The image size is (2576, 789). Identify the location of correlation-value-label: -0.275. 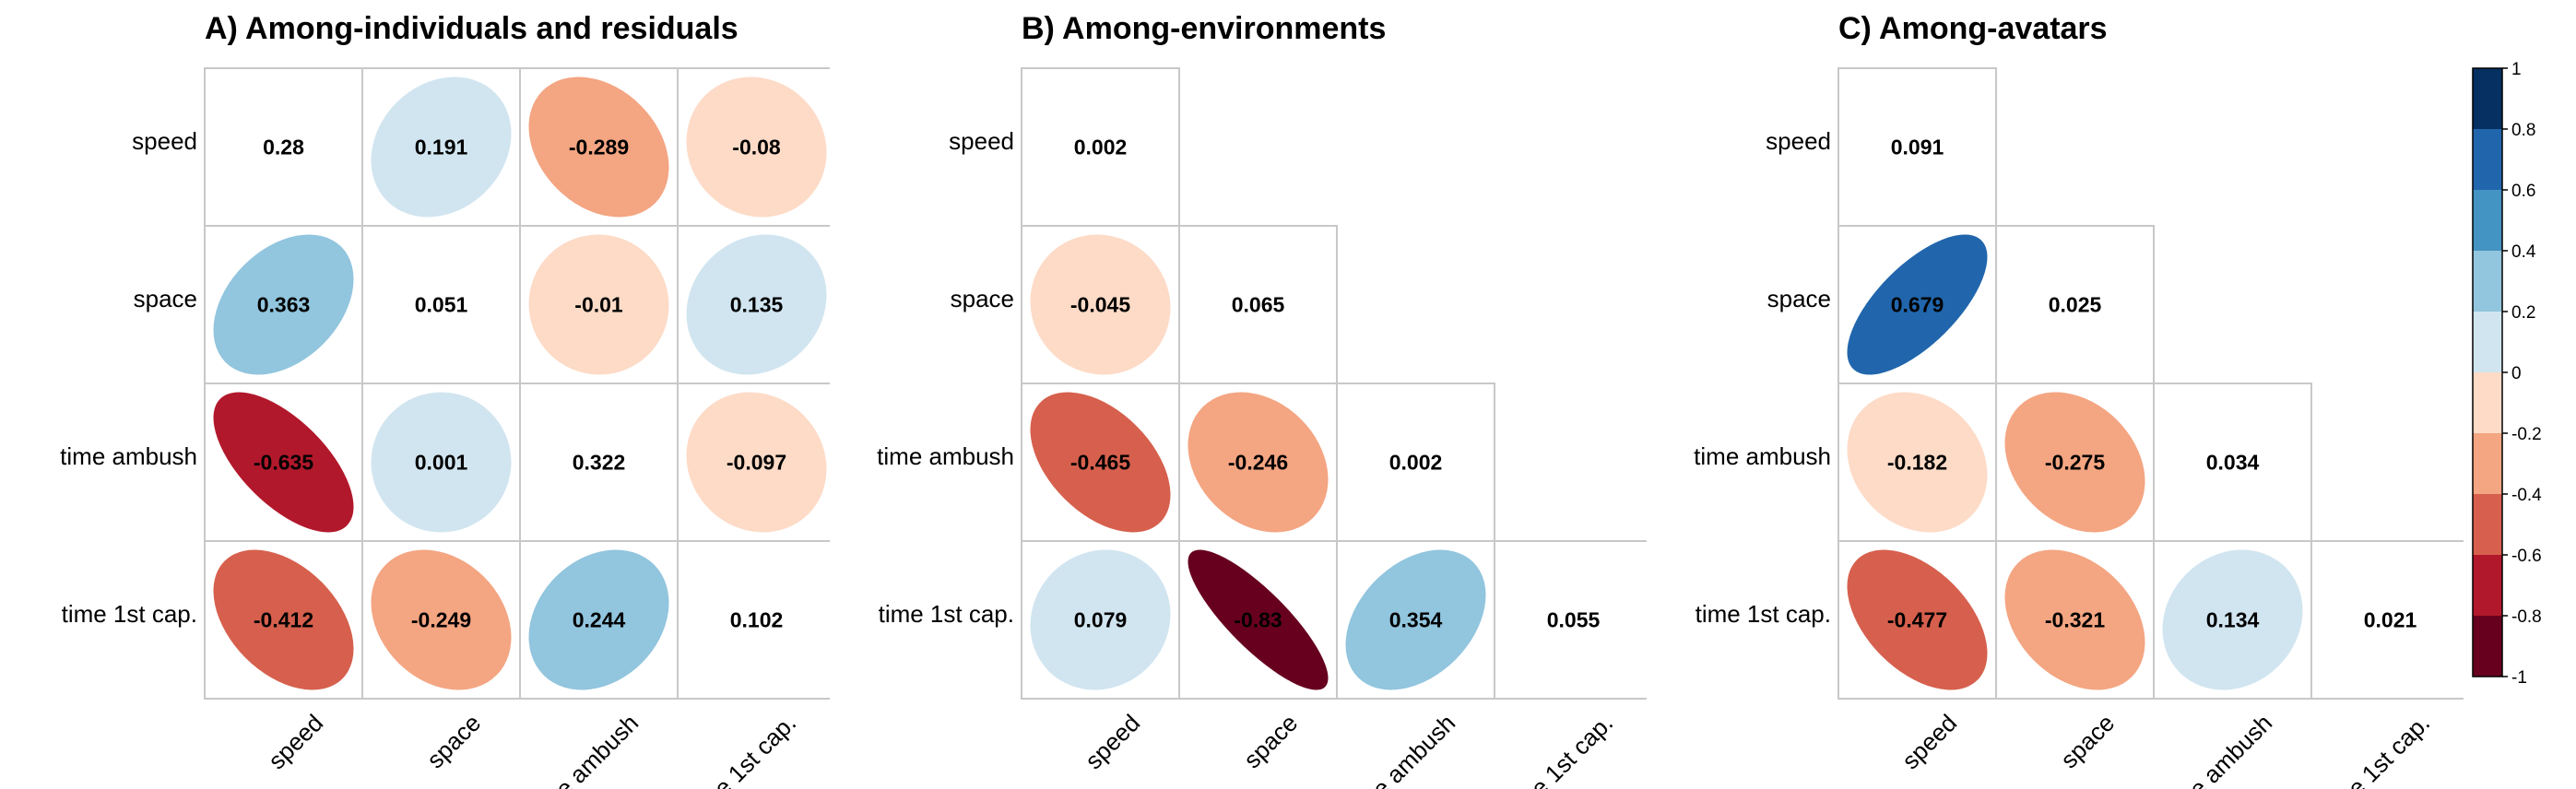
(2075, 463).